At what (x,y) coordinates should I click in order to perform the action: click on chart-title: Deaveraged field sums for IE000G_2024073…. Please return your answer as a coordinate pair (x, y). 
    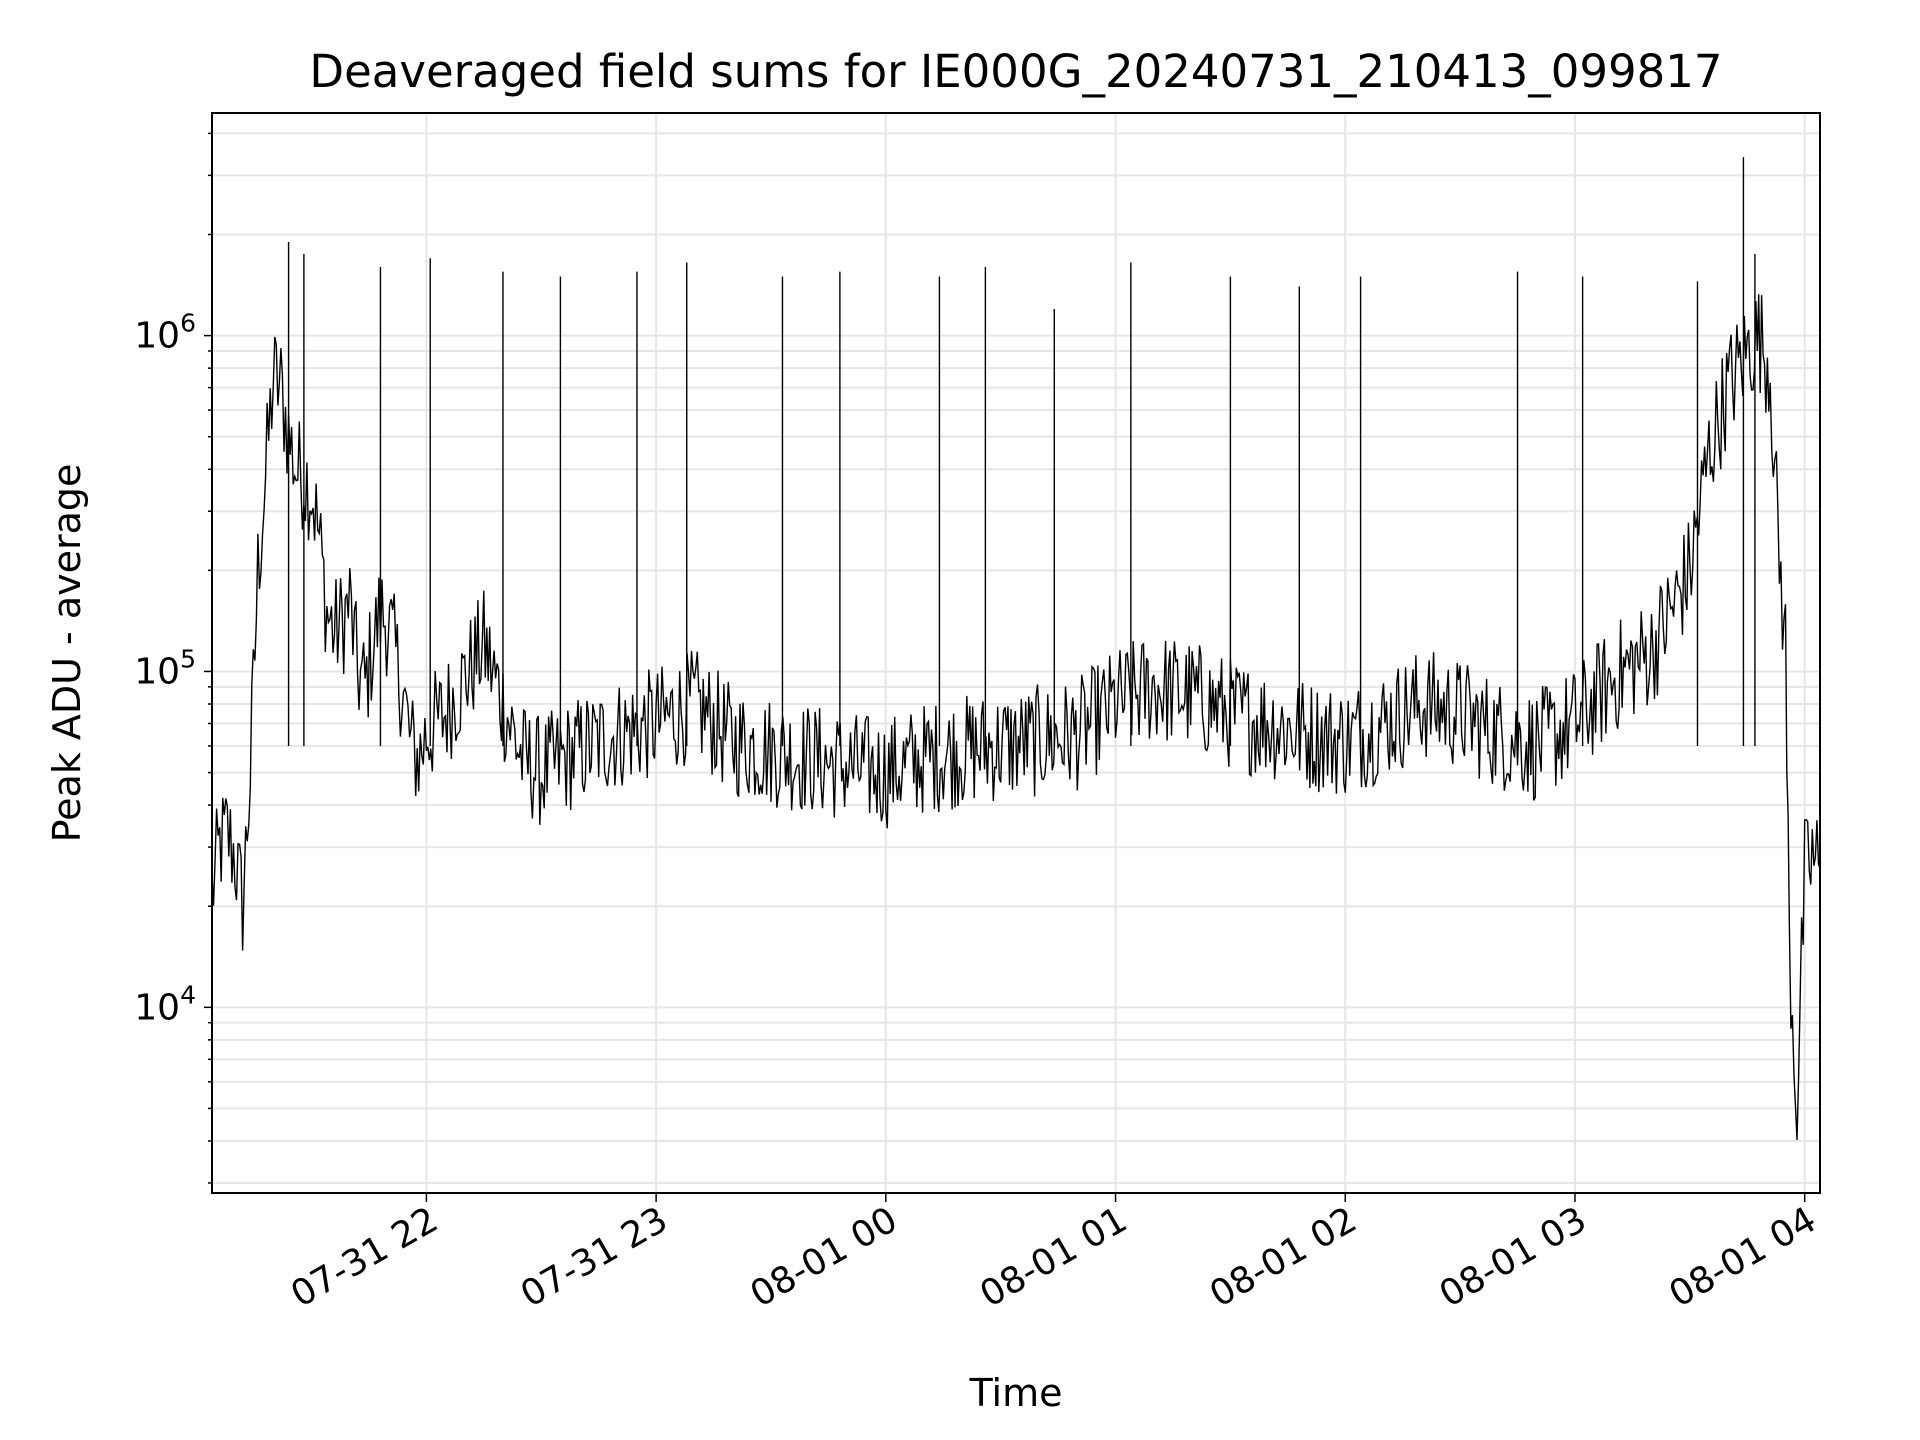
    Looking at the image, I should click on (1015, 71).